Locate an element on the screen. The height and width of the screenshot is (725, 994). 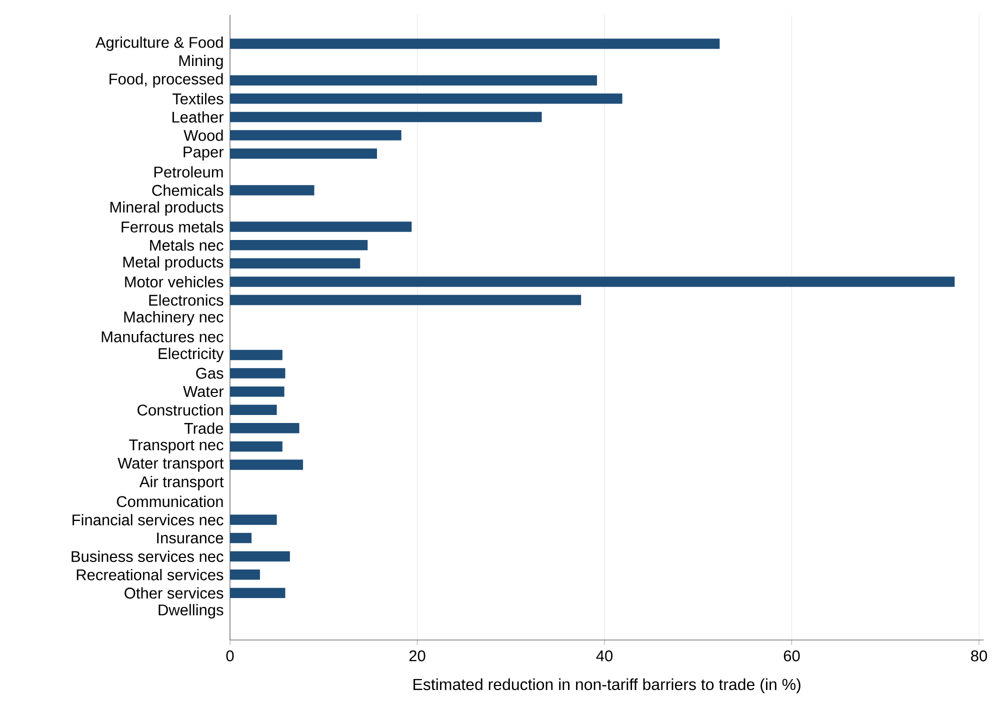
y-tick-label: Wood is located at coordinates (203, 135).